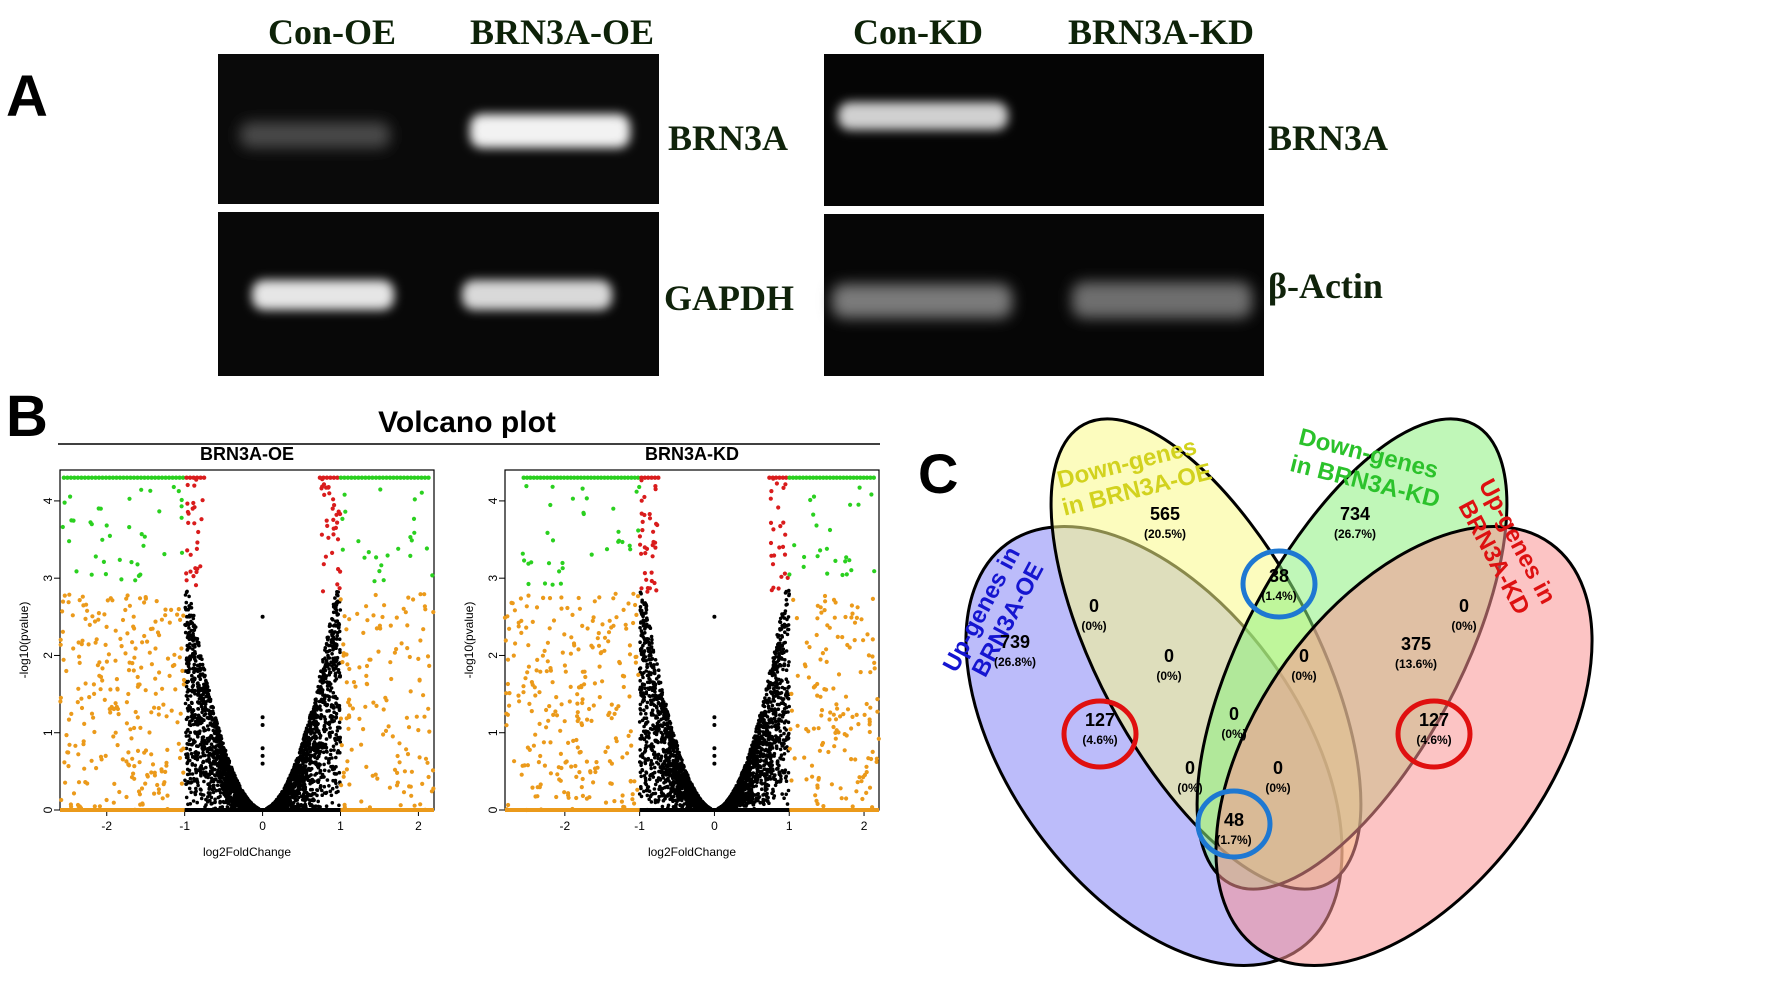 Image resolution: width=1770 pixels, height=992 pixels. I want to click on x-tick-label: 0, so click(262, 826).